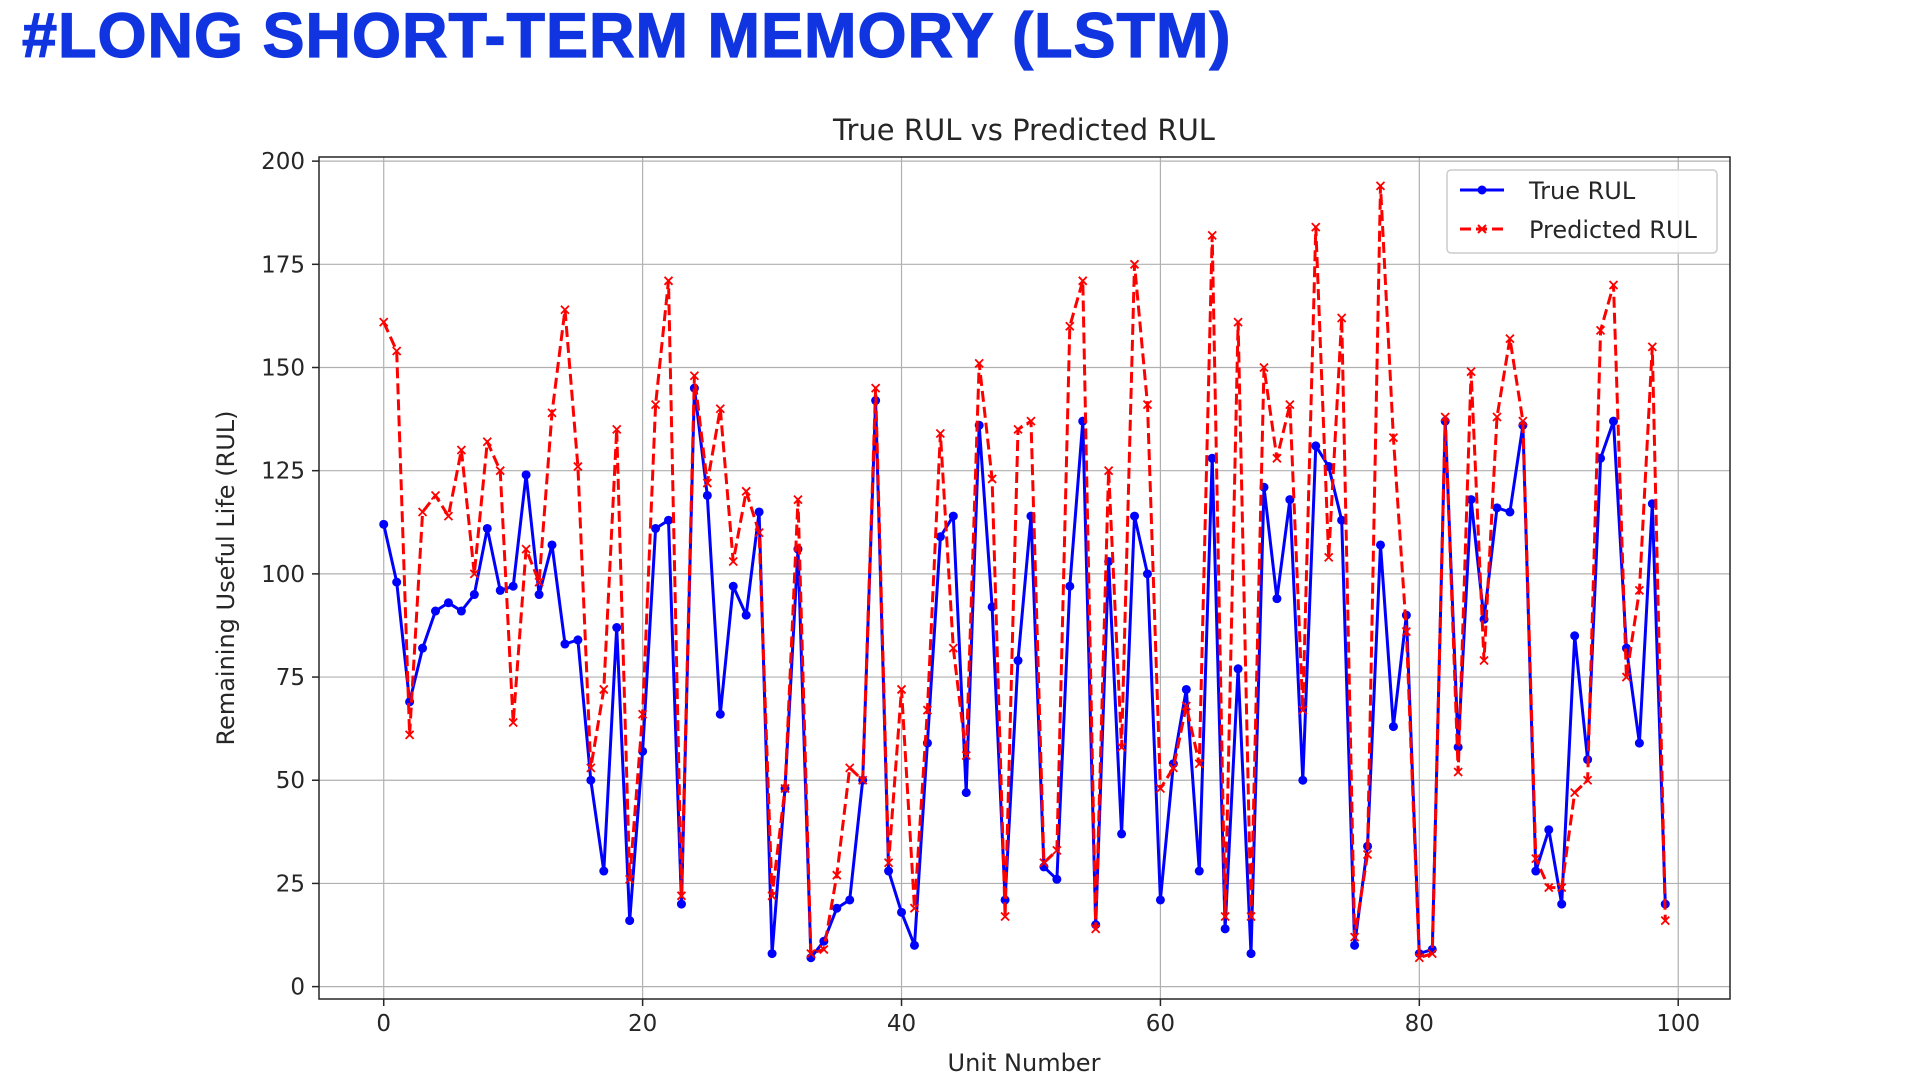 The image size is (1920, 1080). I want to click on y-tick-label: 200, so click(283, 162).